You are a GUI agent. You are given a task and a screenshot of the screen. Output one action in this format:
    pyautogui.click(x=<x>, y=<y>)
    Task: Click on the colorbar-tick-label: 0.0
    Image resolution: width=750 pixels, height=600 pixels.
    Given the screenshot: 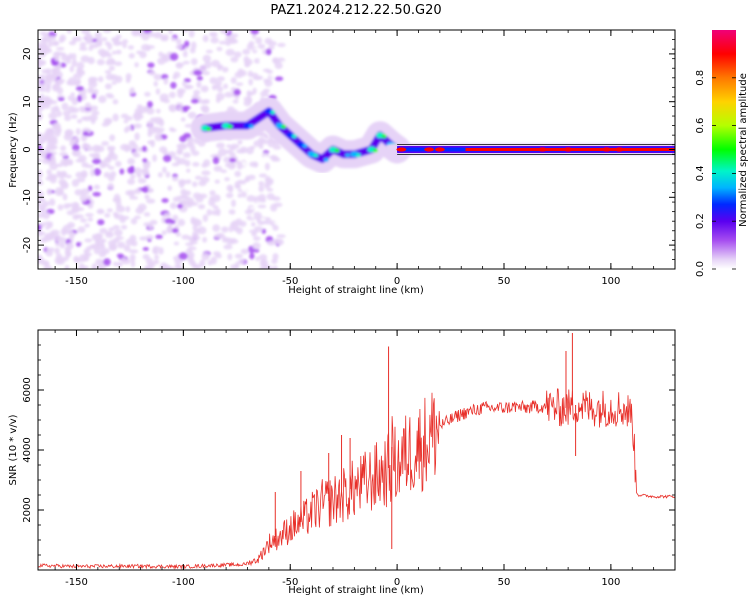 What is the action you would take?
    pyautogui.click(x=700, y=269)
    